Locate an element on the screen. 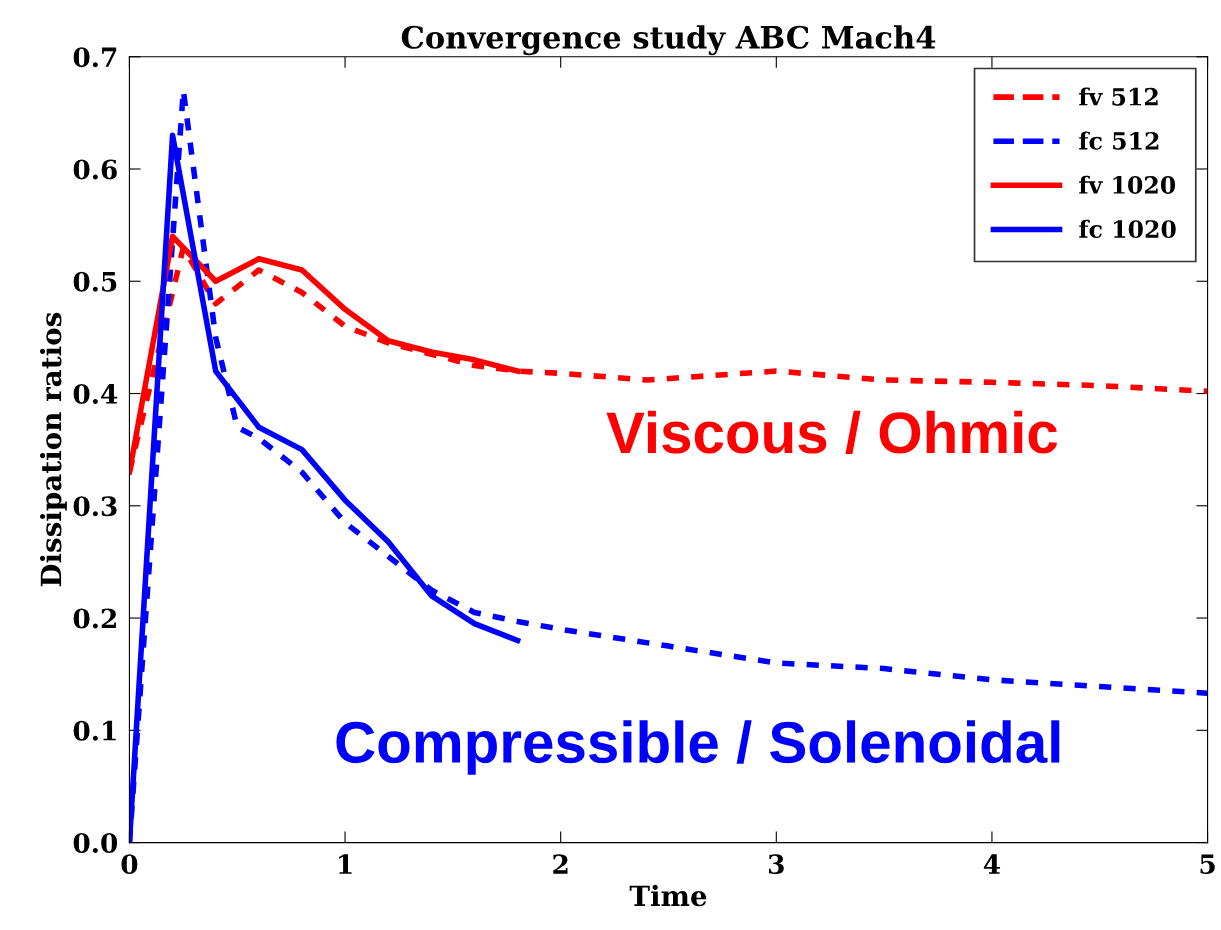 The height and width of the screenshot is (930, 1221). legend-label: fv 1020 is located at coordinates (1127, 184).